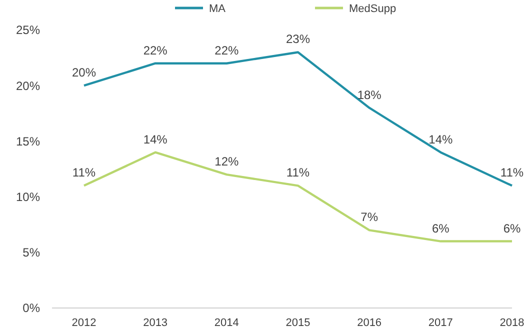  Describe the element at coordinates (369, 323) in the screenshot. I see `x-tick-label: 2016` at that location.